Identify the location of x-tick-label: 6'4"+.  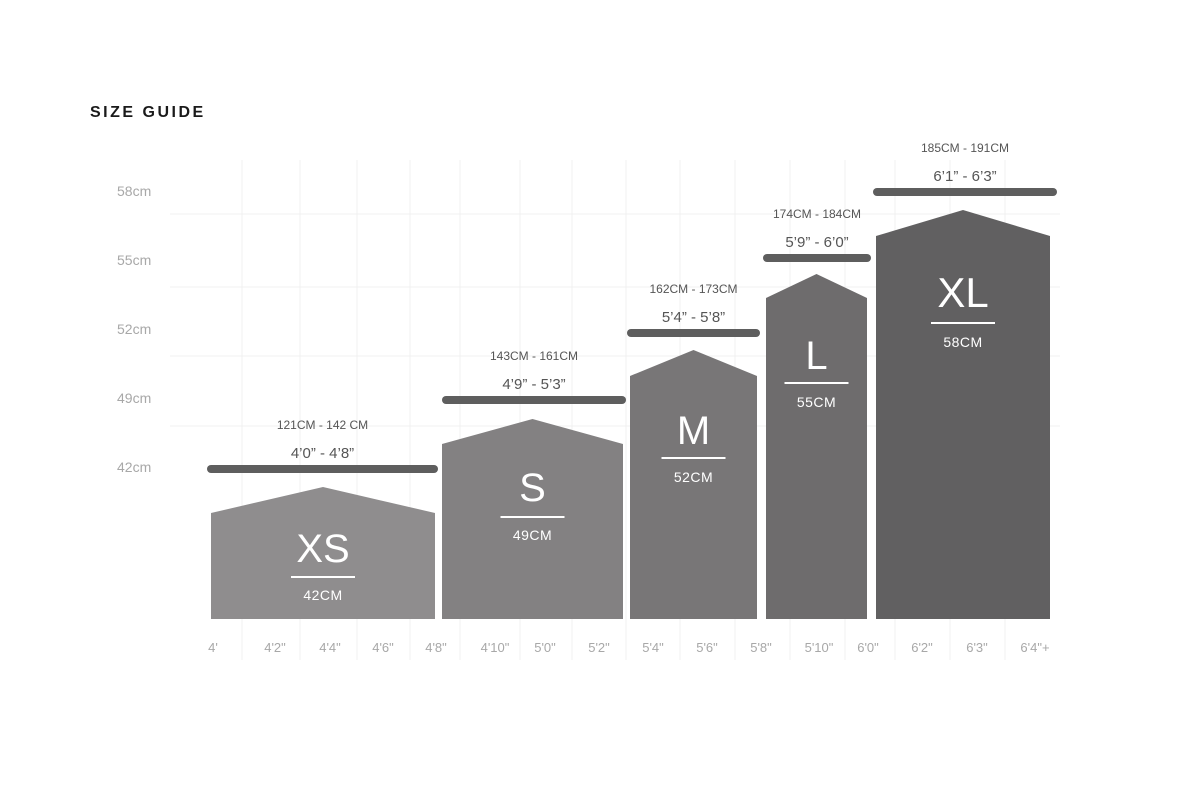
(1034, 647).